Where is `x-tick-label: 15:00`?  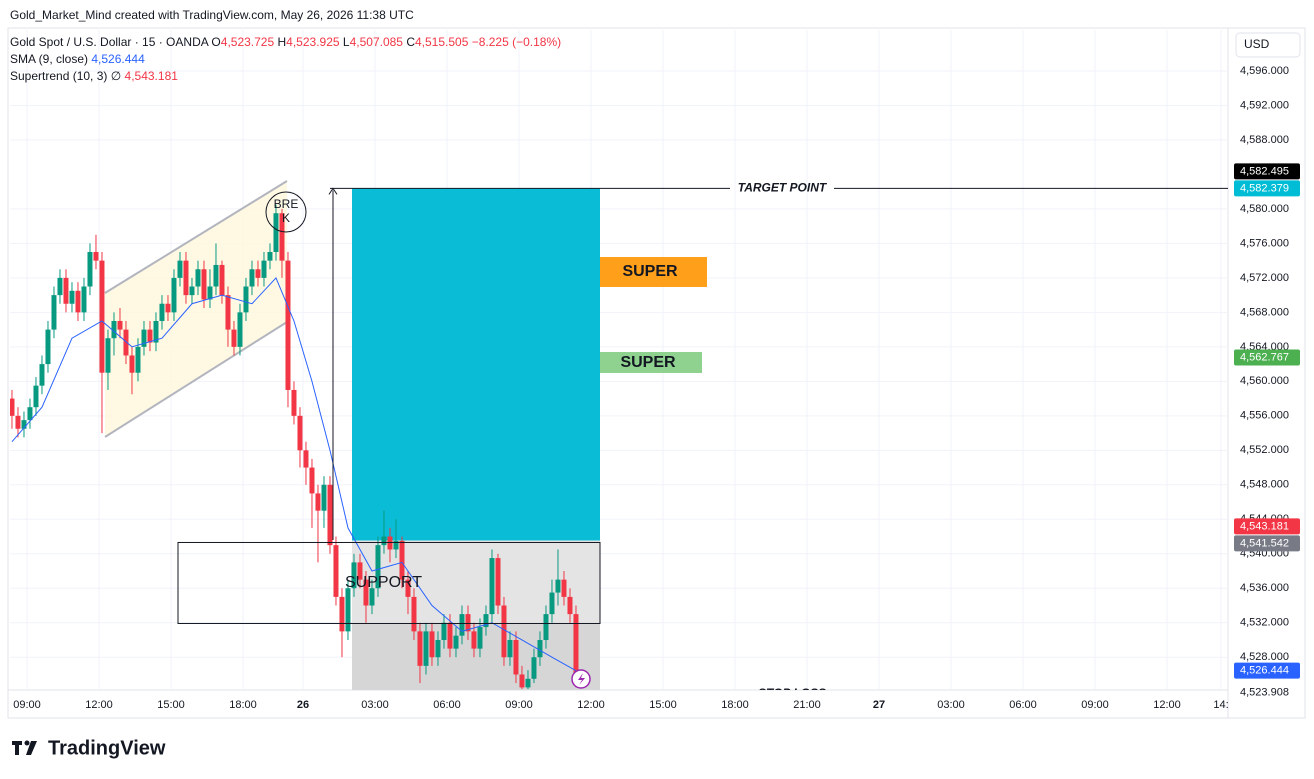
x-tick-label: 15:00 is located at coordinates (171, 705).